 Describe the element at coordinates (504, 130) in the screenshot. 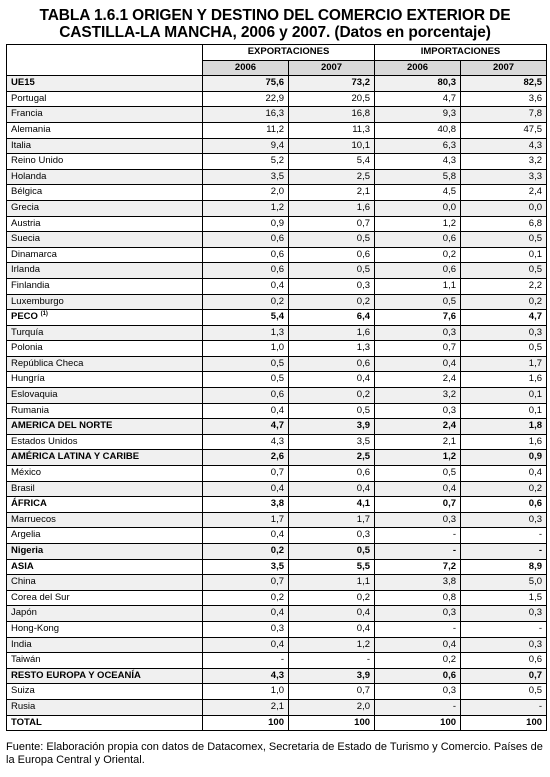

I see `value-cell: 47,5` at that location.